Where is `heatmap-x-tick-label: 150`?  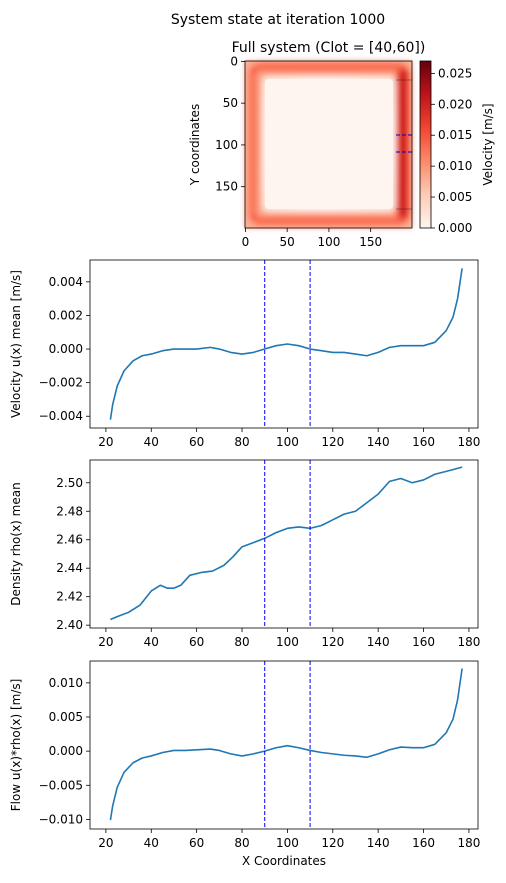 heatmap-x-tick-label: 150 is located at coordinates (370, 242).